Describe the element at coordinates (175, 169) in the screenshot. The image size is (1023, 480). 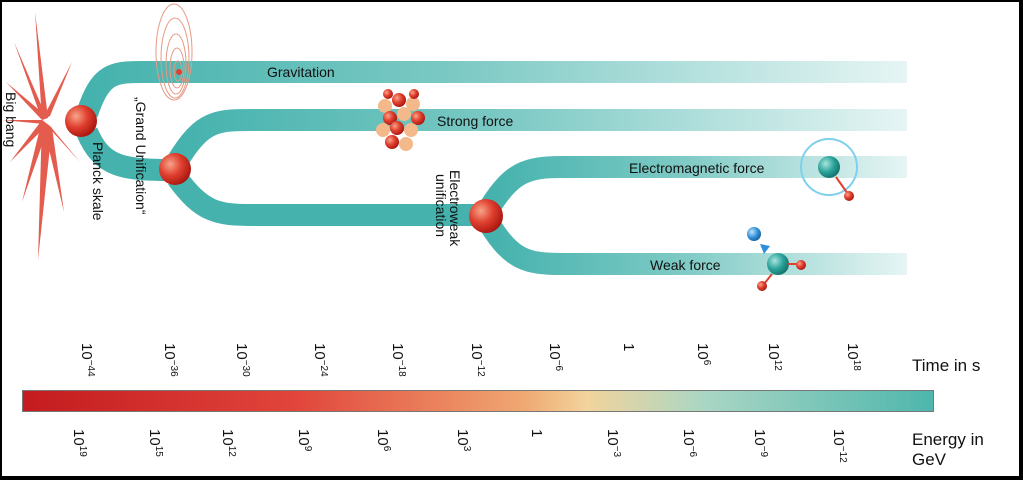
I see `grand-unification-node` at that location.